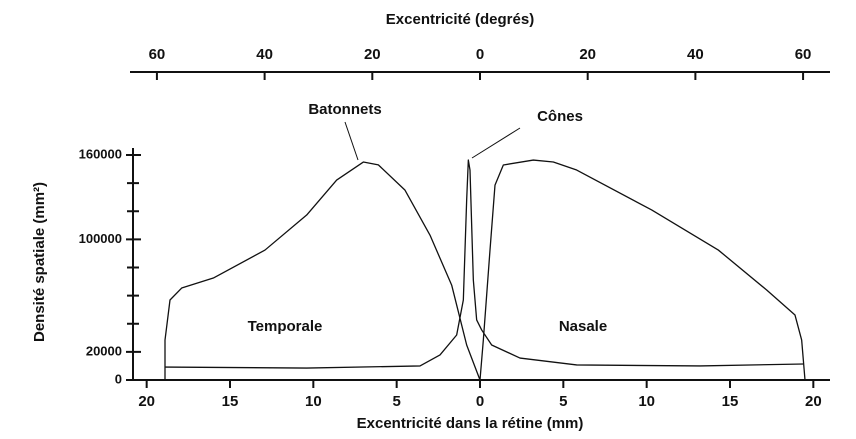  What do you see at coordinates (480, 54) in the screenshot?
I see `top-tick-label: 0` at bounding box center [480, 54].